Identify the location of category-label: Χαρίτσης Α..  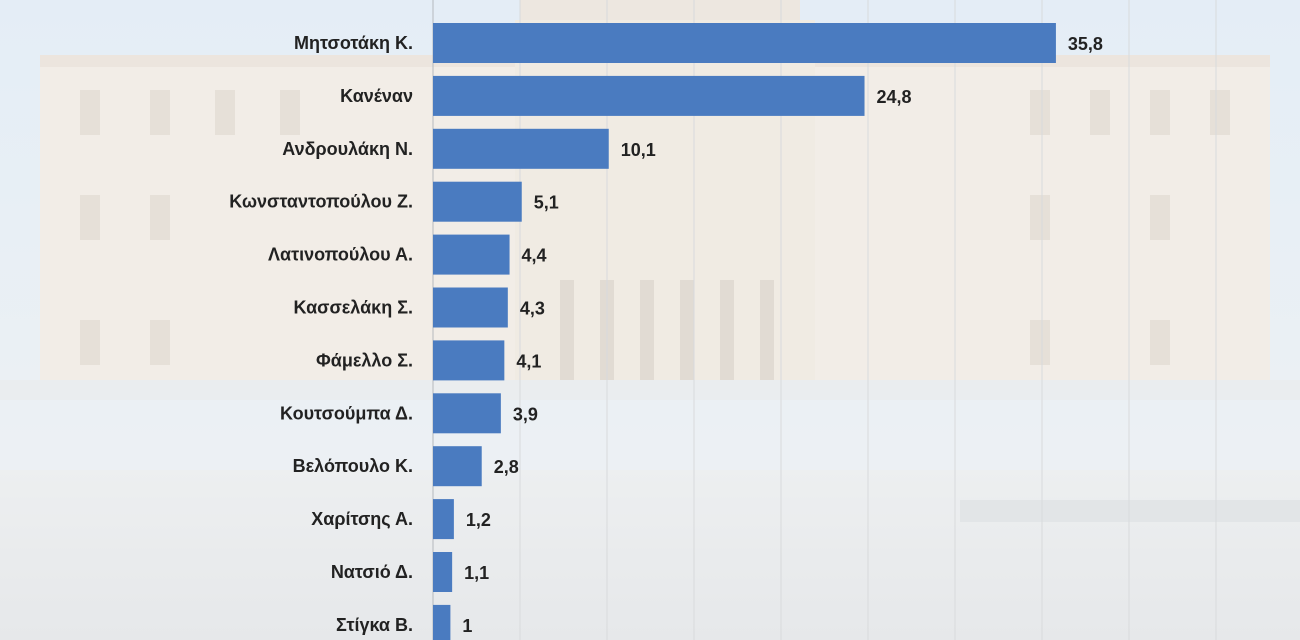
(362, 519).